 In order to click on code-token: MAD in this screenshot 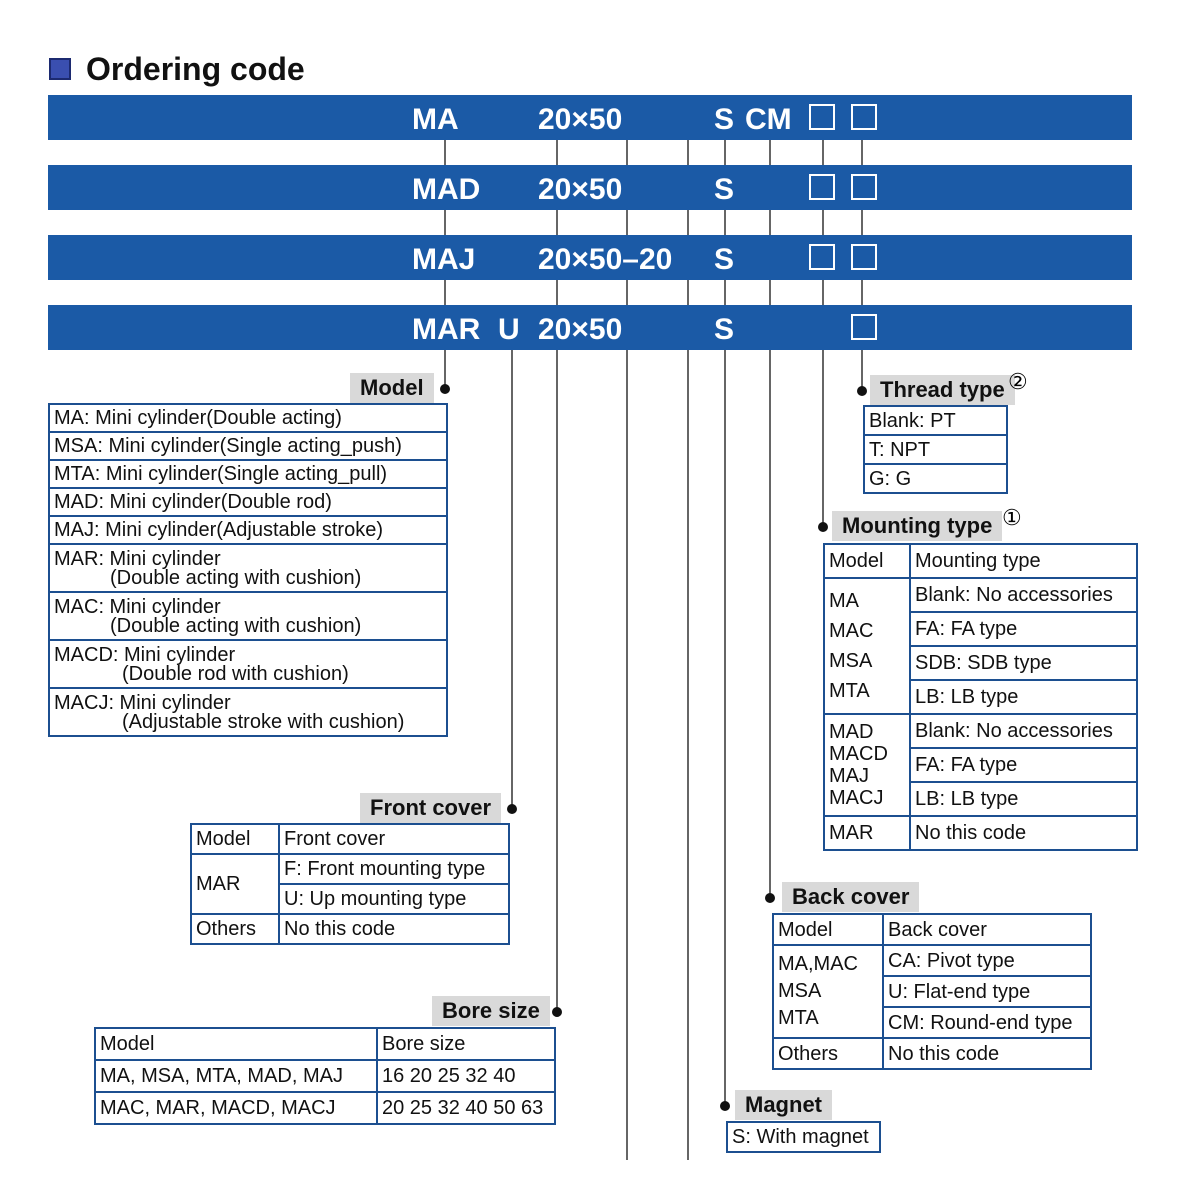, I will do `click(446, 189)`.